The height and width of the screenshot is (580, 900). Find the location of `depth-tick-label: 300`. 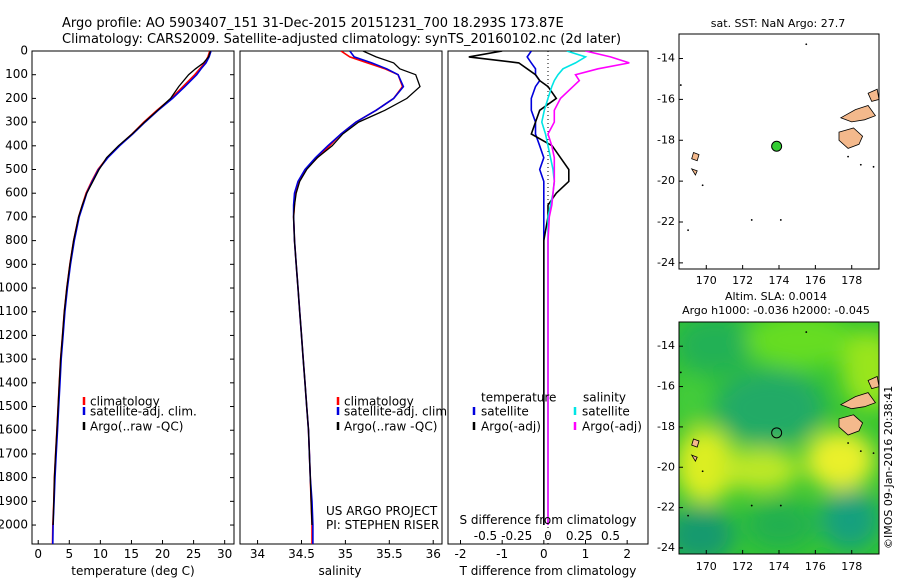

depth-tick-label: 300 is located at coordinates (16, 122).